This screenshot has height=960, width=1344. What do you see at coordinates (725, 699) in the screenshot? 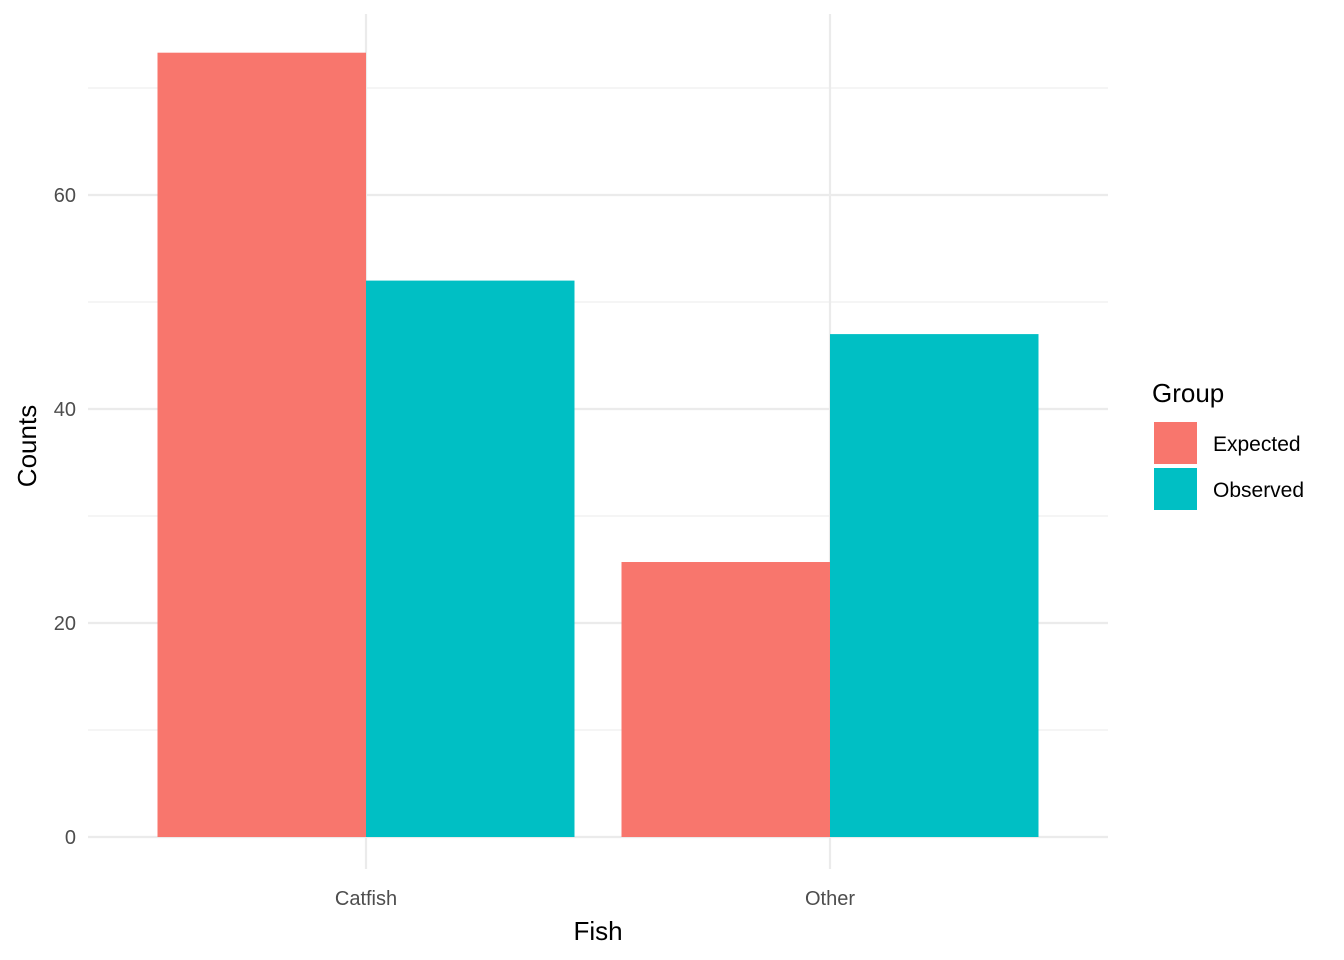
I see `bar-expected-other` at bounding box center [725, 699].